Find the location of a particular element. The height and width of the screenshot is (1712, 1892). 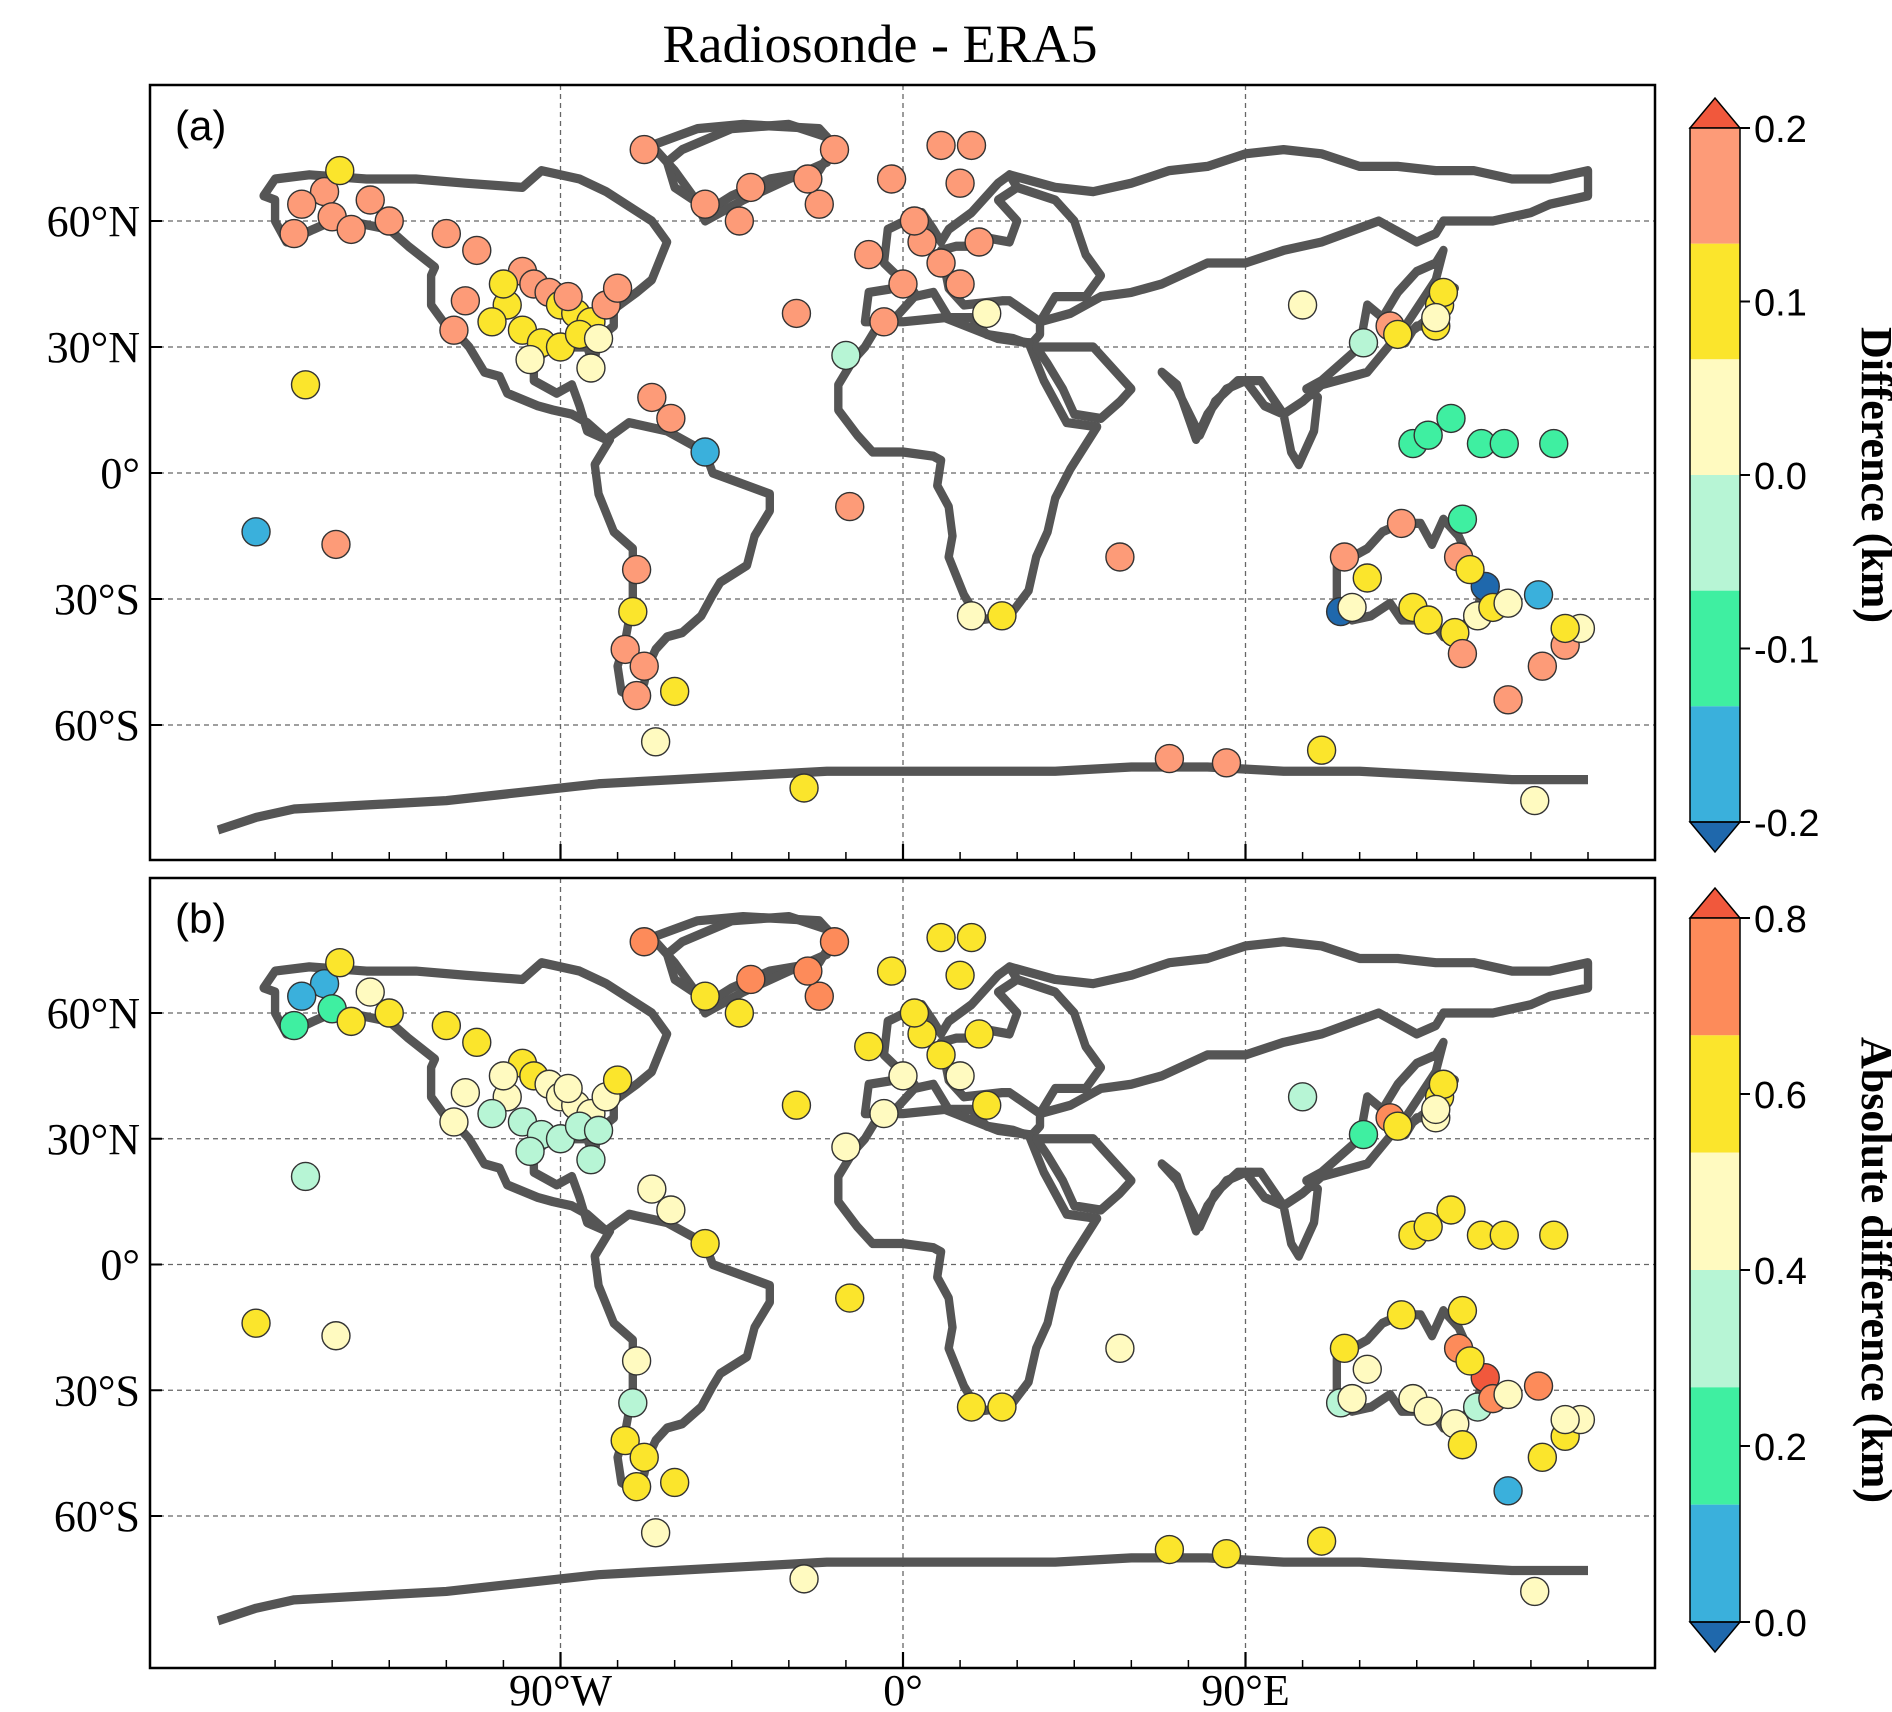

colorbar-tick-label: -0.1 is located at coordinates (1786, 651).